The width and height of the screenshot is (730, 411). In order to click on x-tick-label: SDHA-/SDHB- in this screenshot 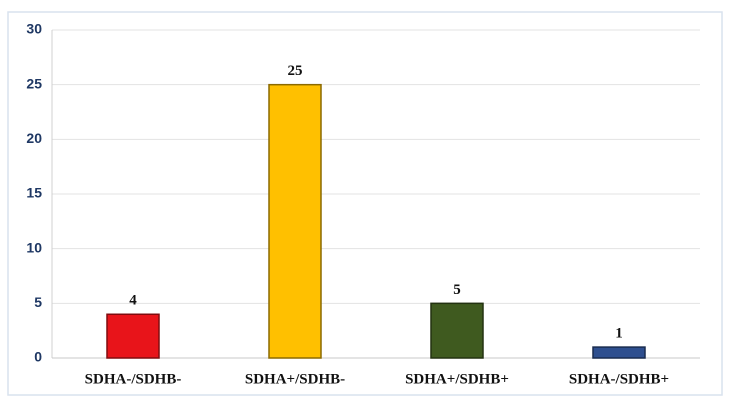, I will do `click(133, 379)`.